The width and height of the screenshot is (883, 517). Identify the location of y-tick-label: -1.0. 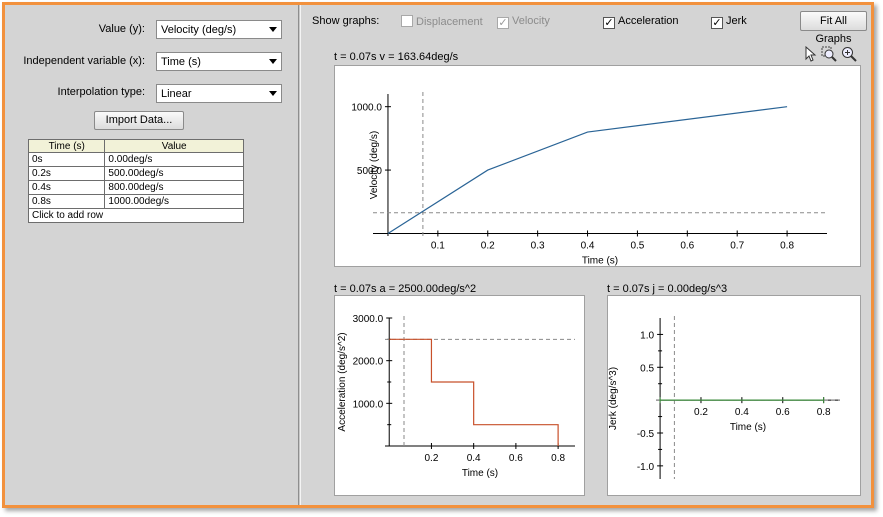
(646, 467).